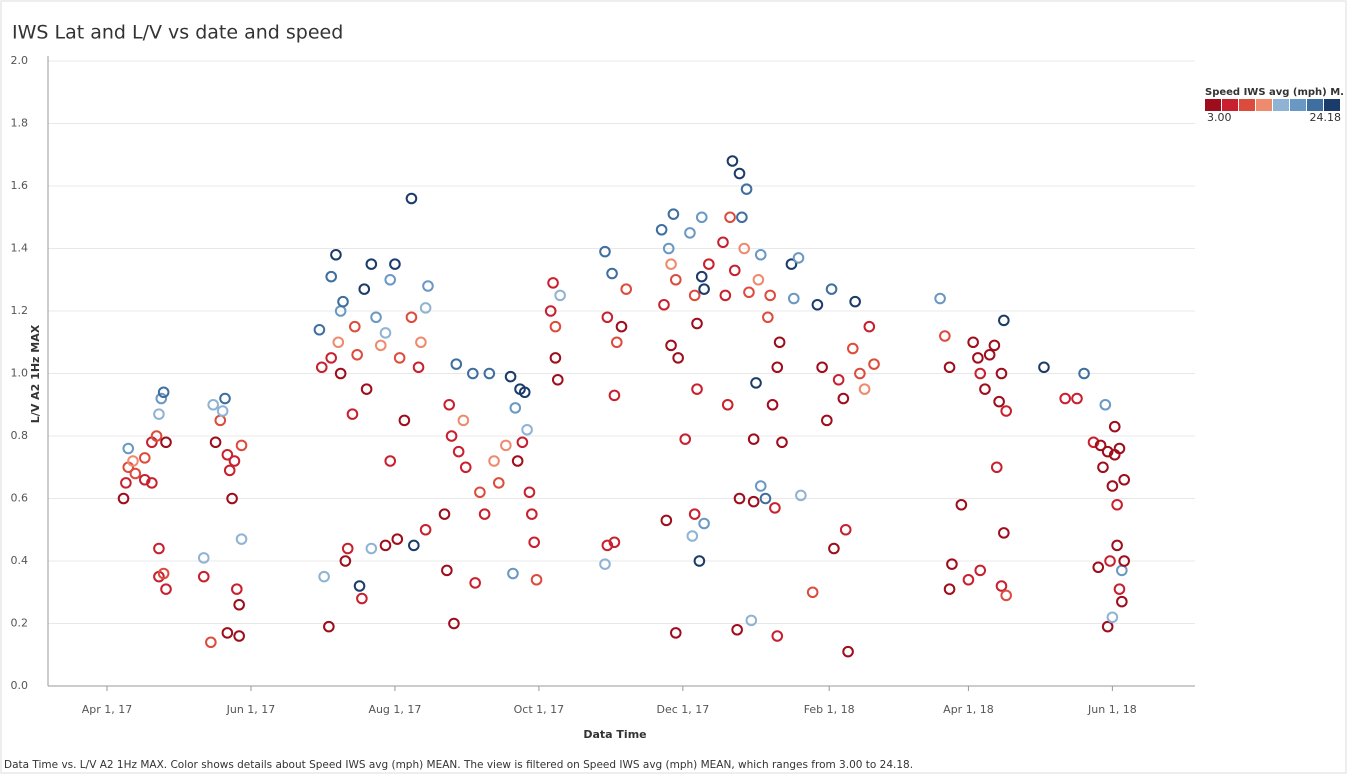  What do you see at coordinates (20, 685) in the screenshot?
I see `y-tick-label: 0.0` at bounding box center [20, 685].